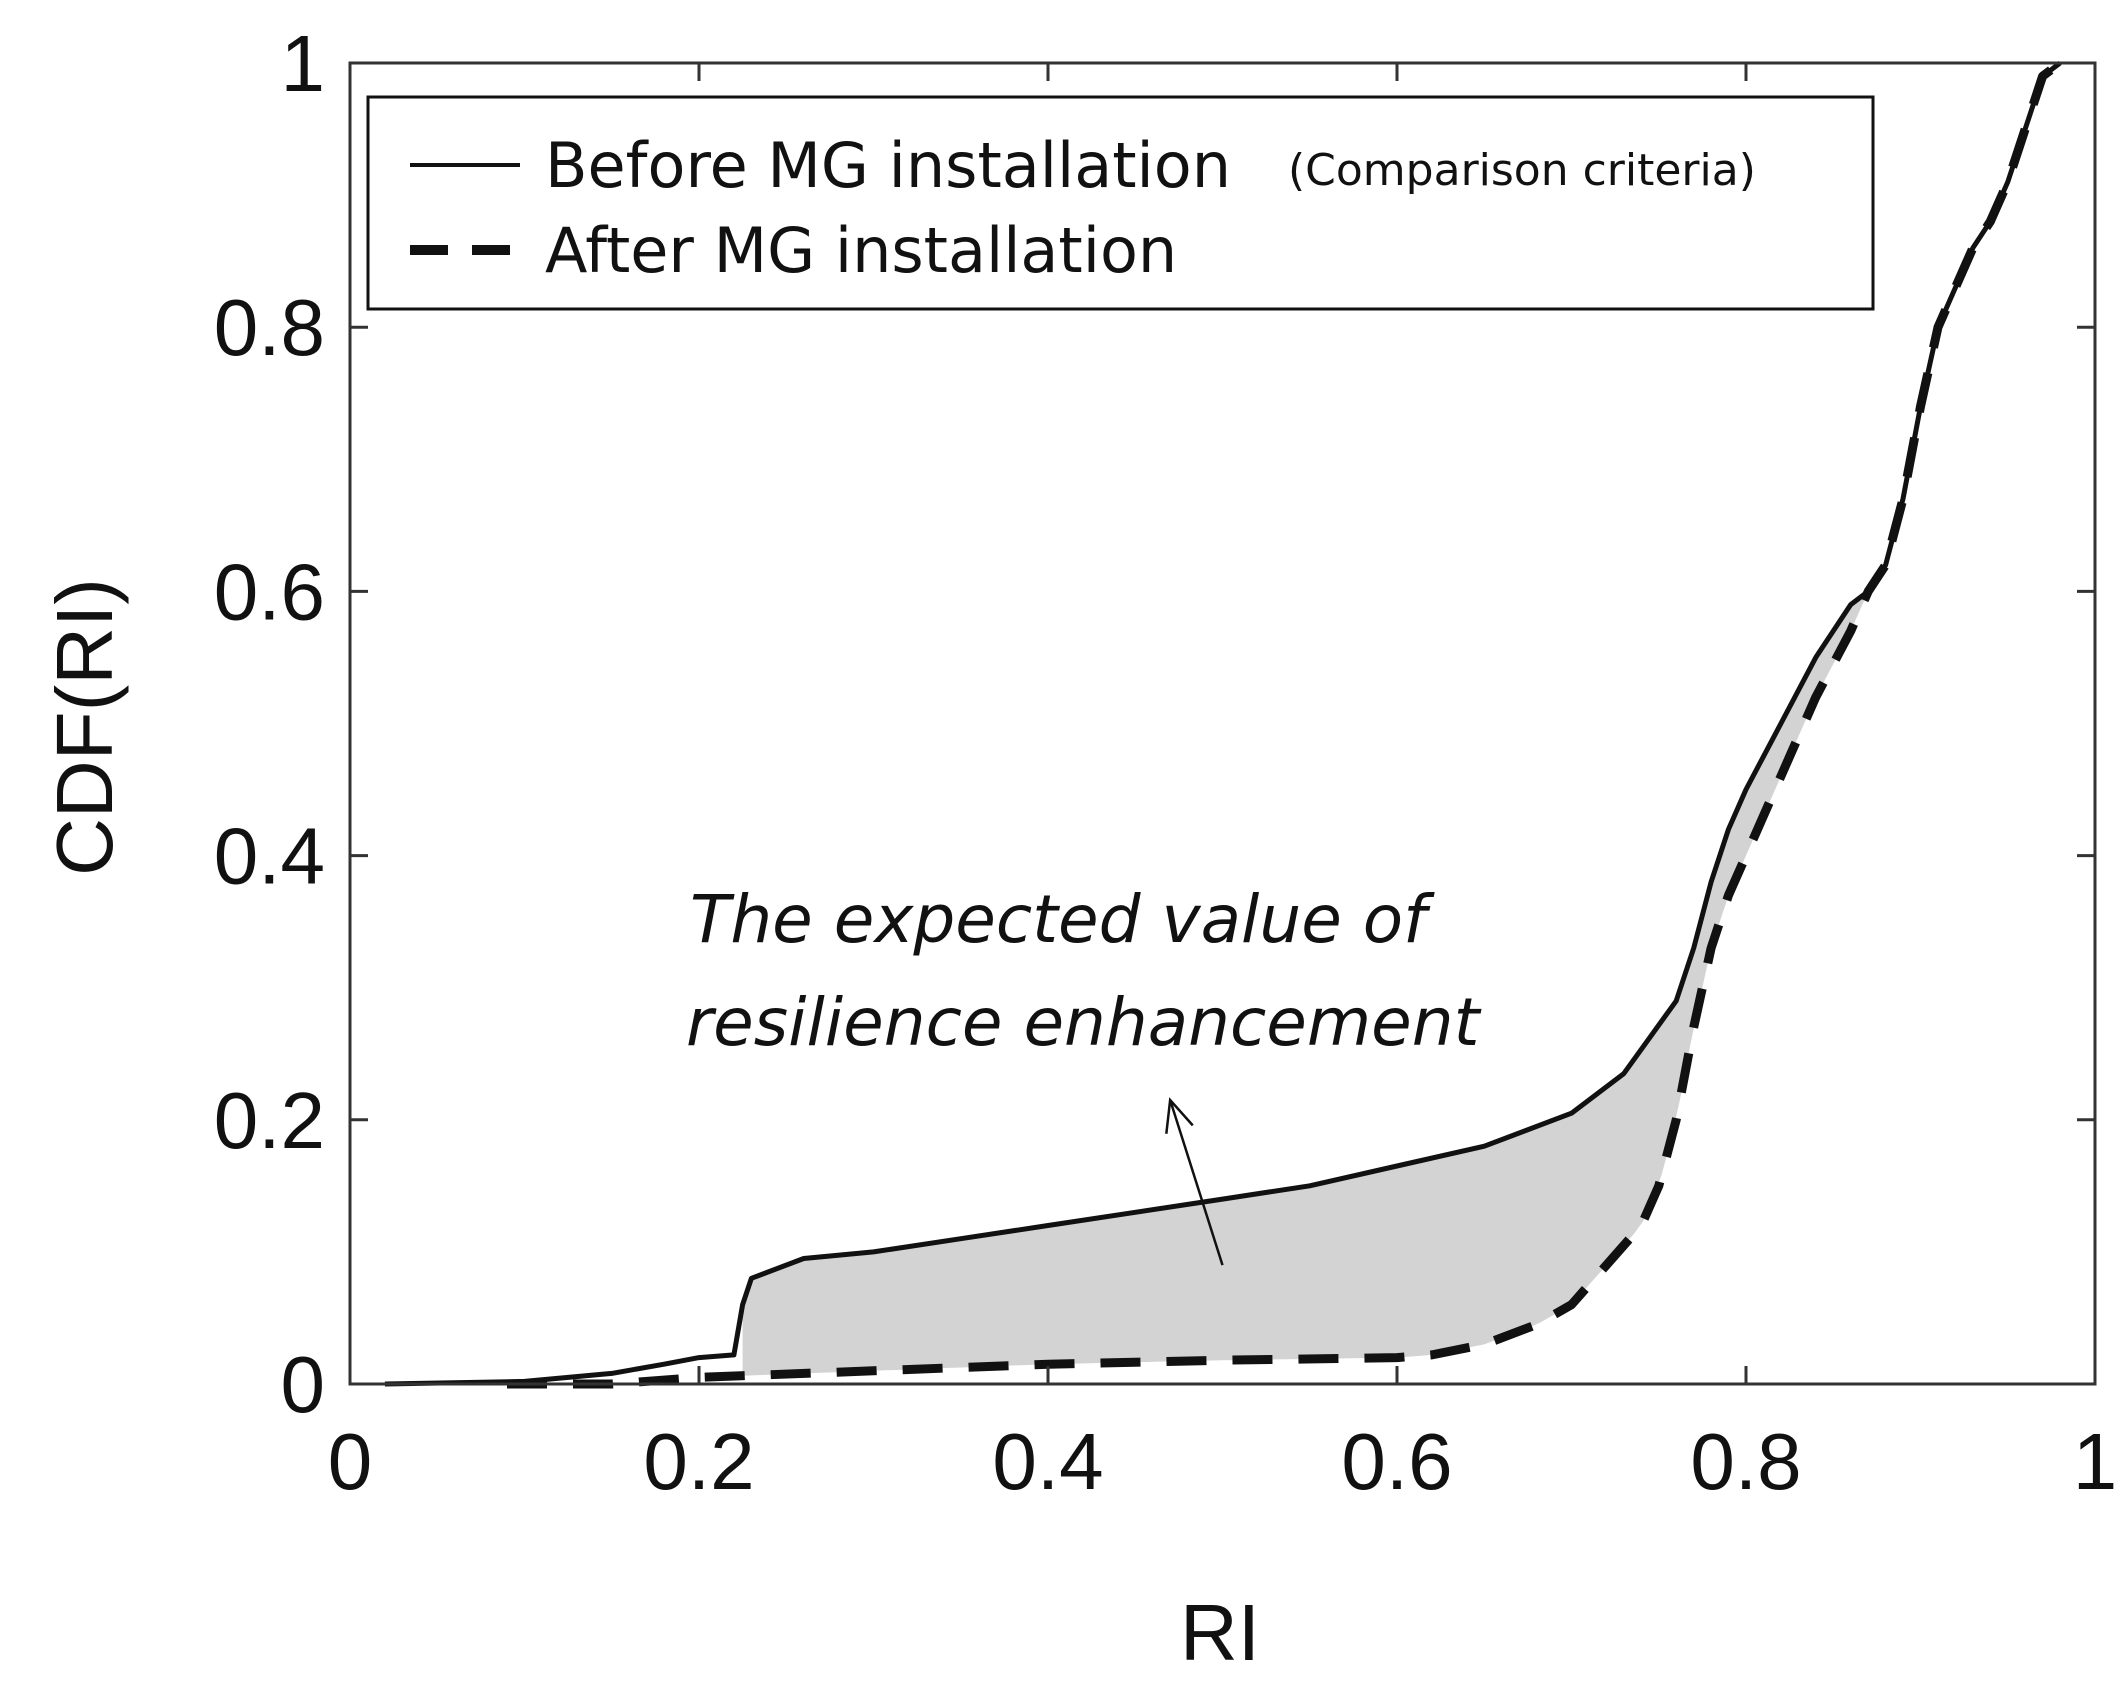 The width and height of the screenshot is (2121, 1684). What do you see at coordinates (1084, 1022) in the screenshot?
I see `annotation-line-2: resilience enhancement` at bounding box center [1084, 1022].